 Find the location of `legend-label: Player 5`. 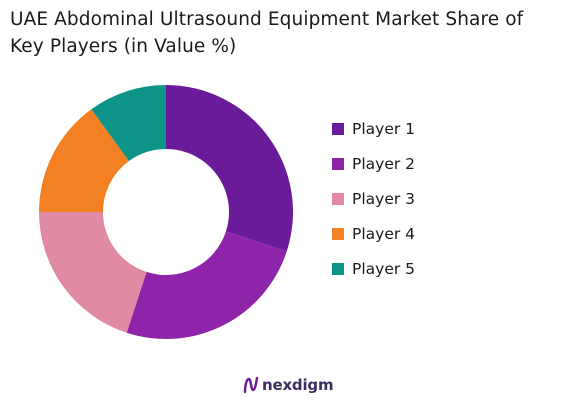

legend-label: Player 5 is located at coordinates (384, 269).